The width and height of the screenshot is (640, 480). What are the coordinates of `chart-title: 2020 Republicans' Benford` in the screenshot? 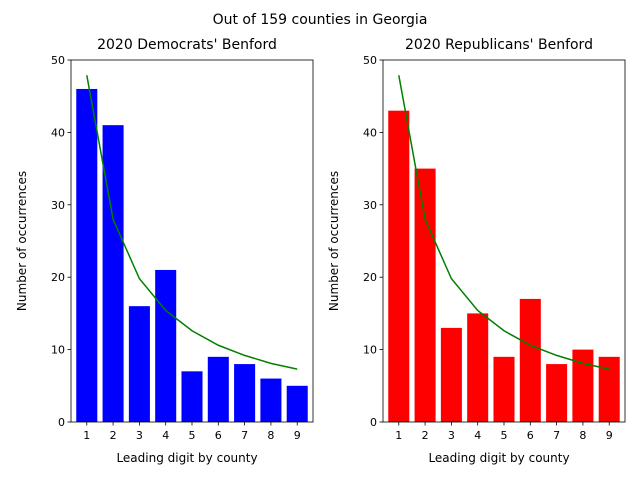 It's located at (499, 45).